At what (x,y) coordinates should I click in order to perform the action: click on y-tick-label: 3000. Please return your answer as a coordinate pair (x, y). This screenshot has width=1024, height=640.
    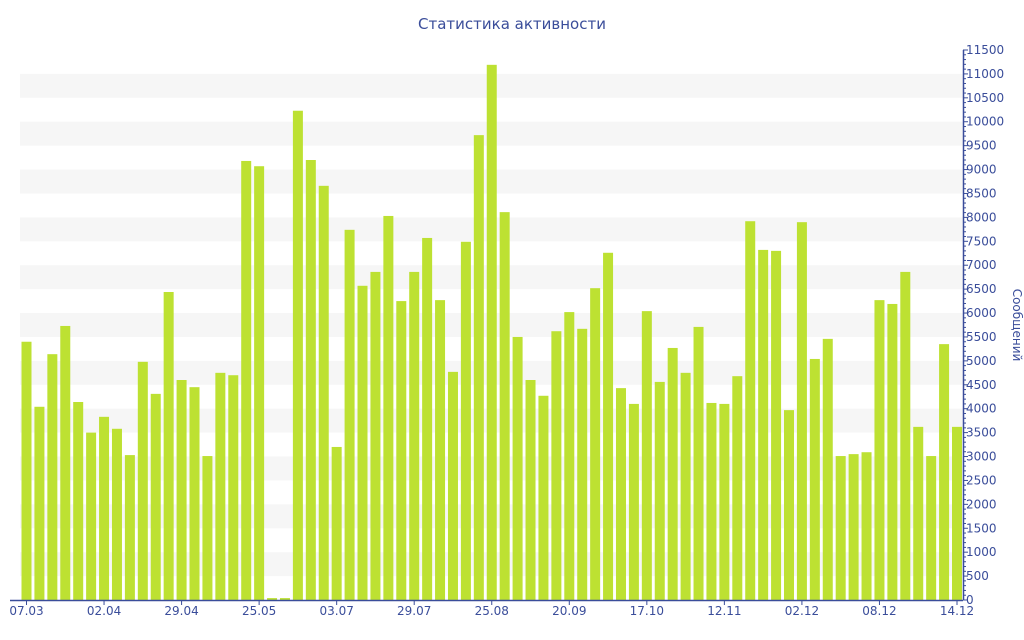
    Looking at the image, I should click on (981, 457).